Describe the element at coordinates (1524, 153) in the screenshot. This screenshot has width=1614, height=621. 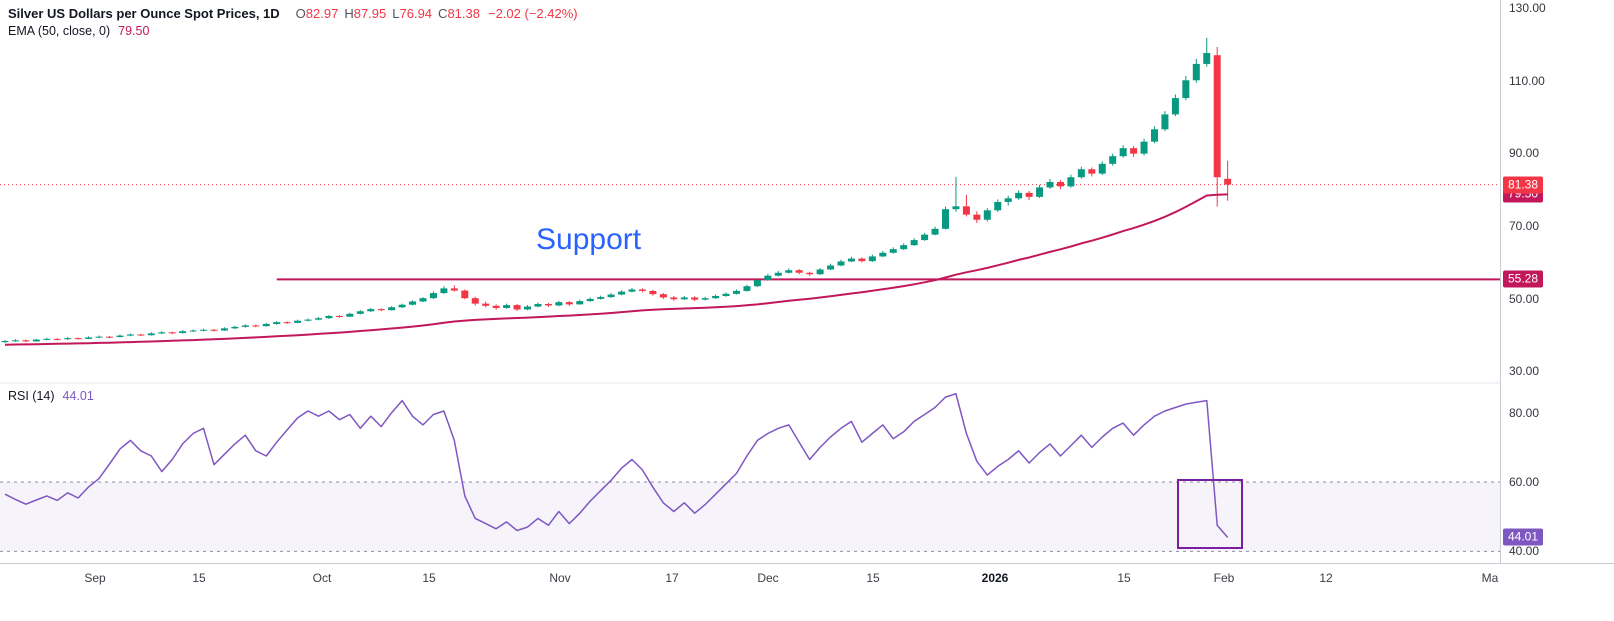
I see `price-tick: 90.00` at that location.